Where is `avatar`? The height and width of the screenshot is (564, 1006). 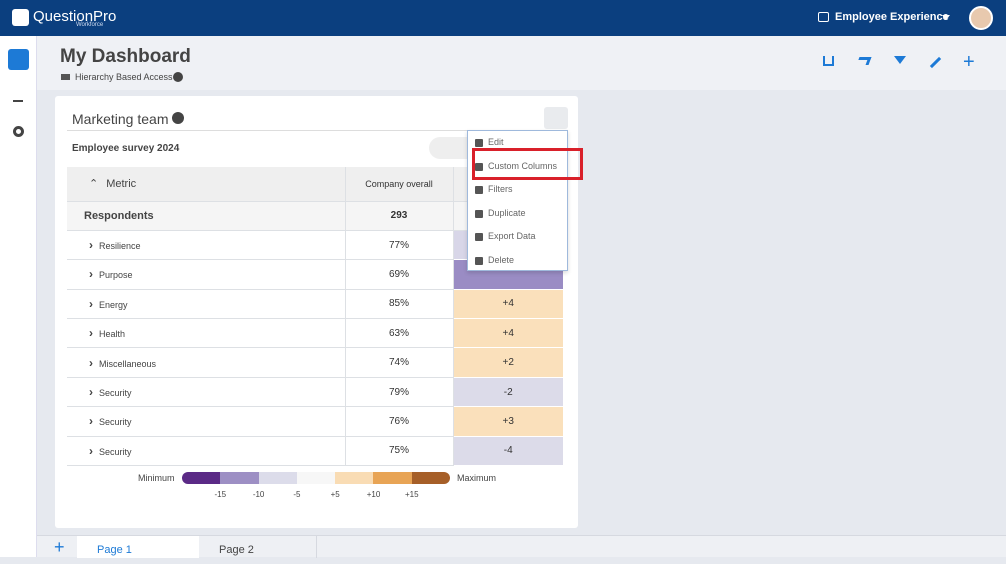
avatar is located at coordinates (981, 18).